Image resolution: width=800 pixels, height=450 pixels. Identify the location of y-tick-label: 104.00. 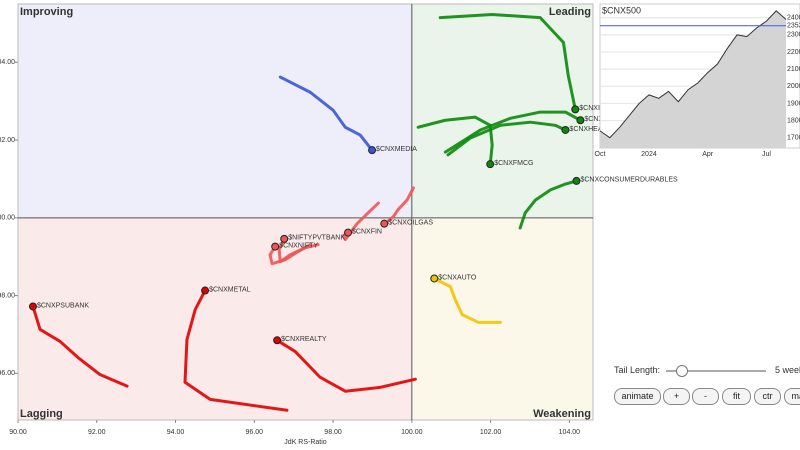
(7, 62).